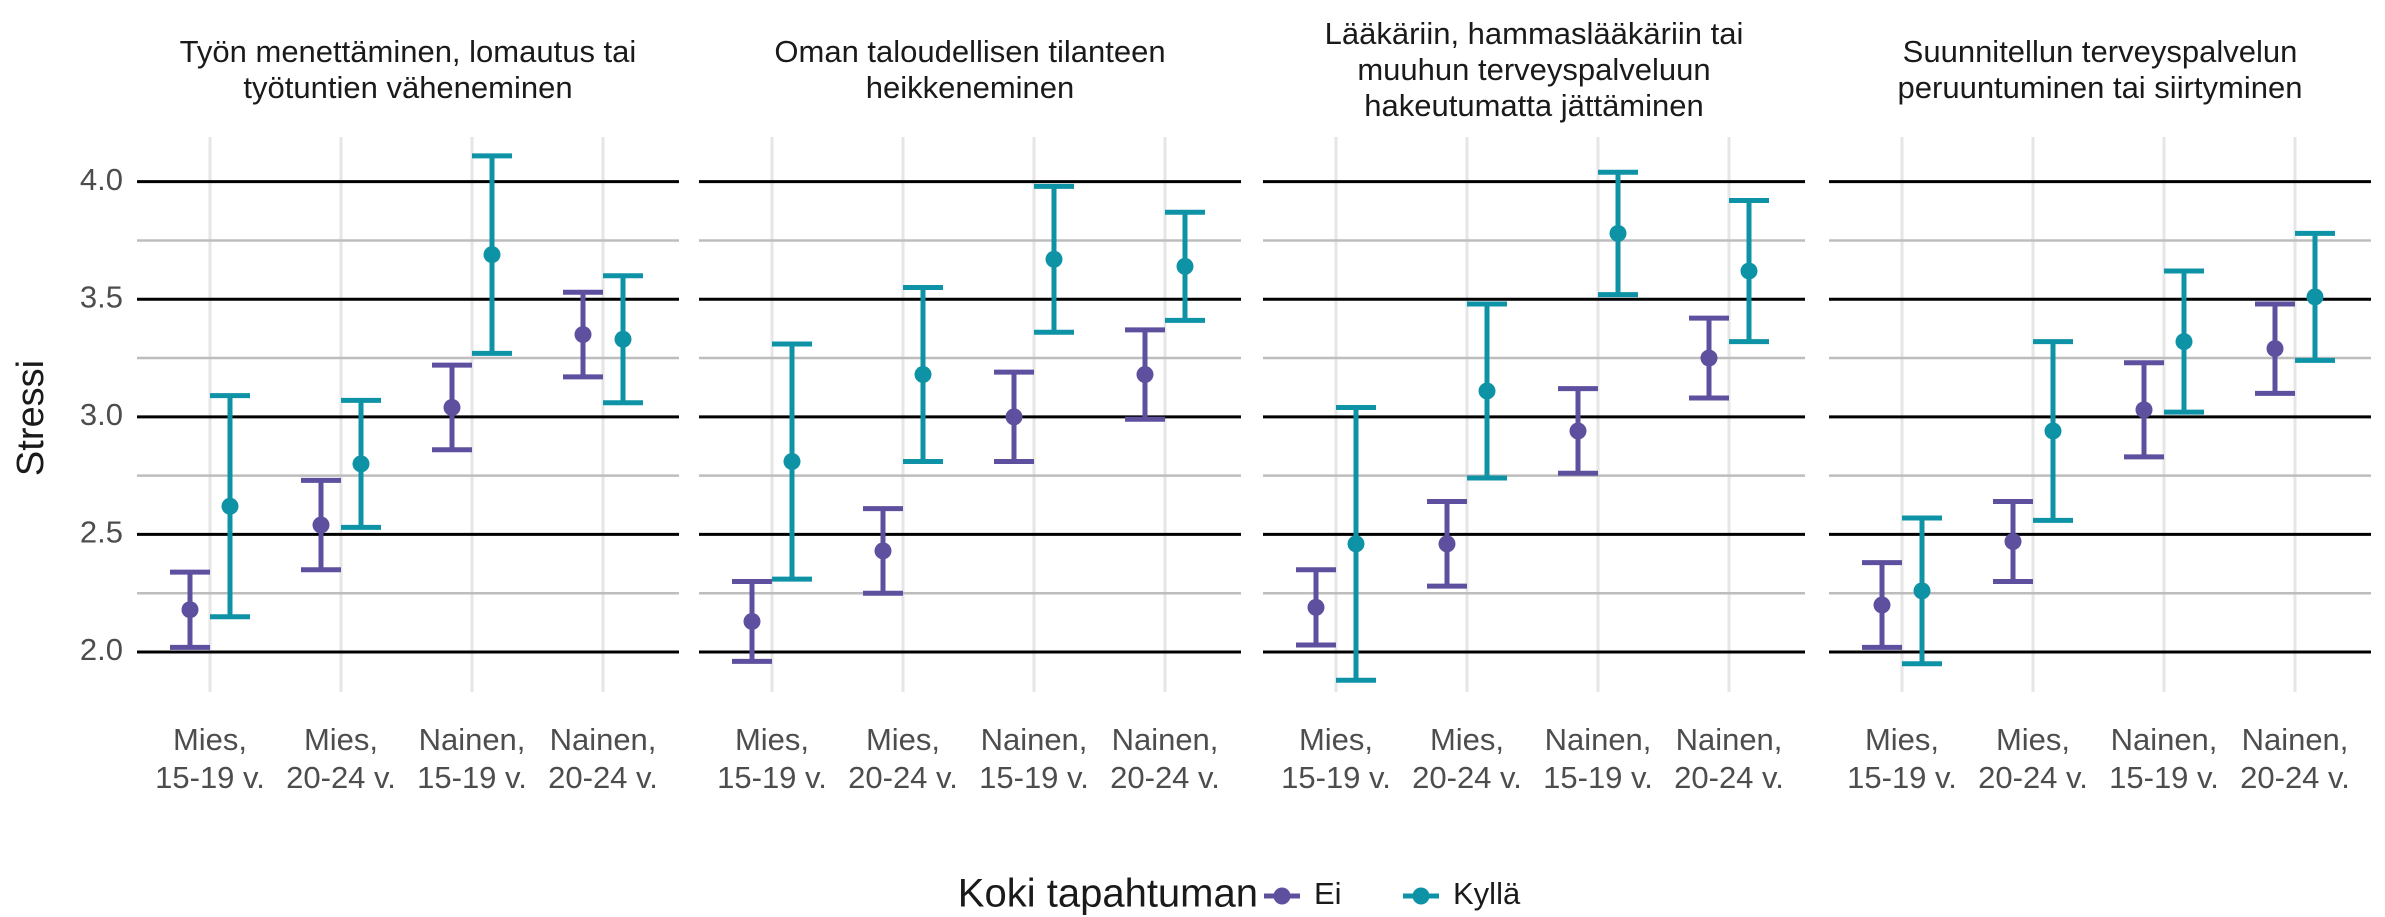  I want to click on panel-title: Työn menettäminen, lomautus tai, so click(408, 51).